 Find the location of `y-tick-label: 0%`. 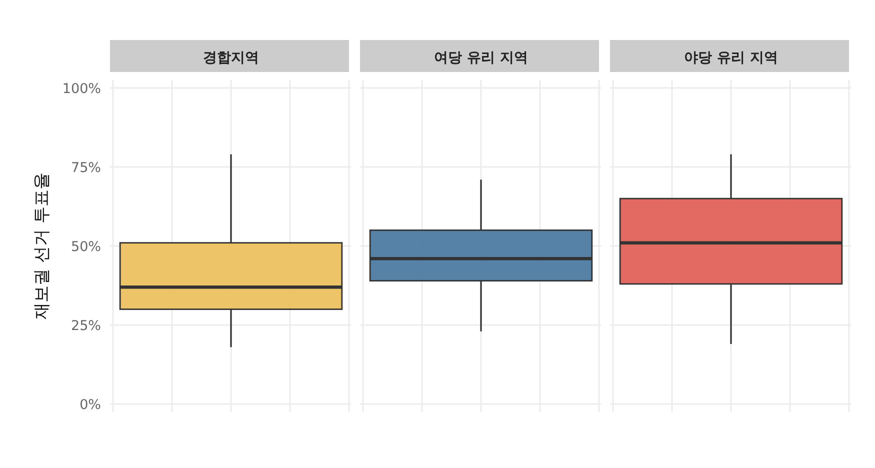

y-tick-label: 0% is located at coordinates (91, 405).